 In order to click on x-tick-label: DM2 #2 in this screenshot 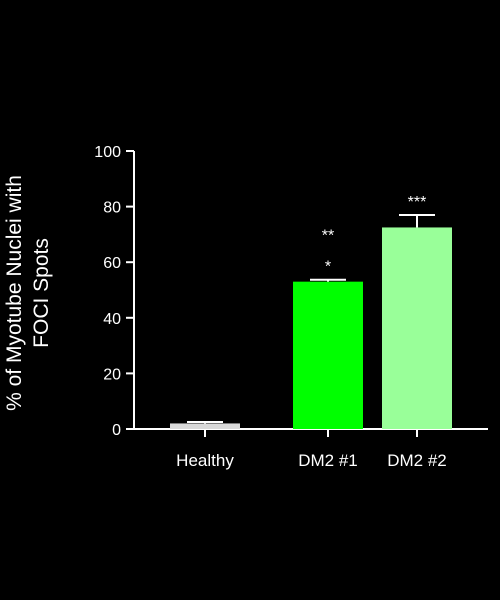, I will do `click(417, 460)`.